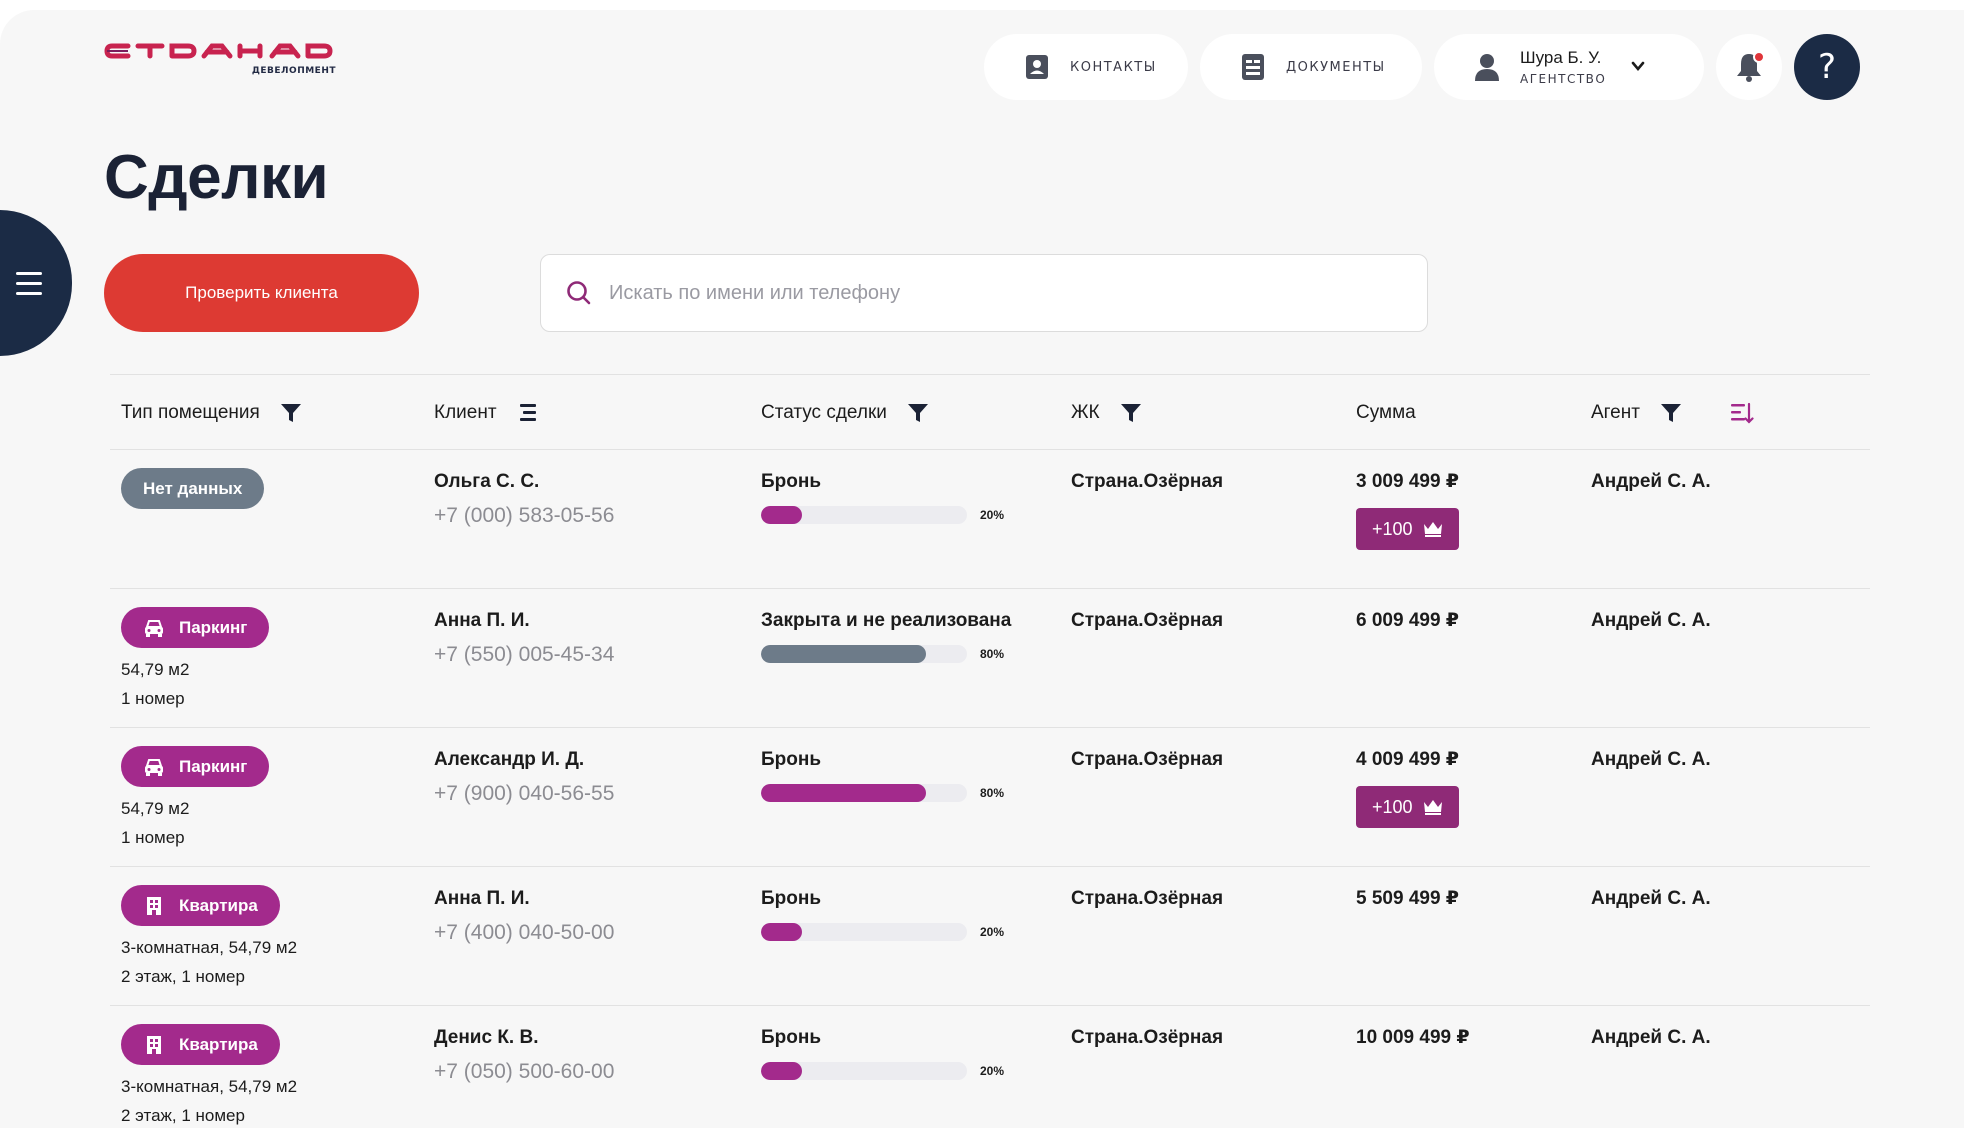 The height and width of the screenshot is (1128, 1964). Describe the element at coordinates (1113, 67) in the screenshot. I see `contacts-label: Контакты` at that location.